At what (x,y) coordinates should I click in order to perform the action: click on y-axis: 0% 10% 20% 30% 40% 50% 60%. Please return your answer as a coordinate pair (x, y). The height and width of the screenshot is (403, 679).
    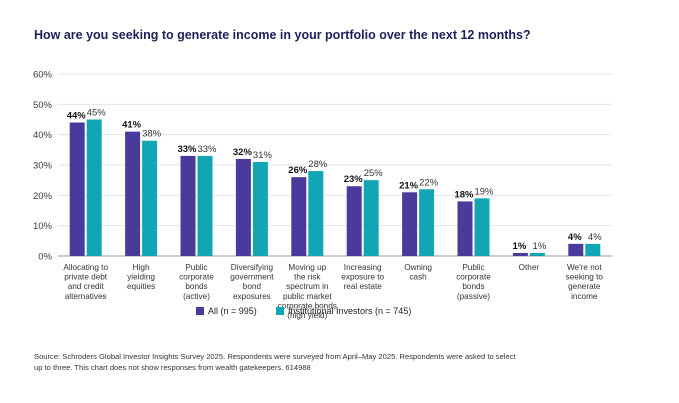
    Looking at the image, I should click on (43, 166).